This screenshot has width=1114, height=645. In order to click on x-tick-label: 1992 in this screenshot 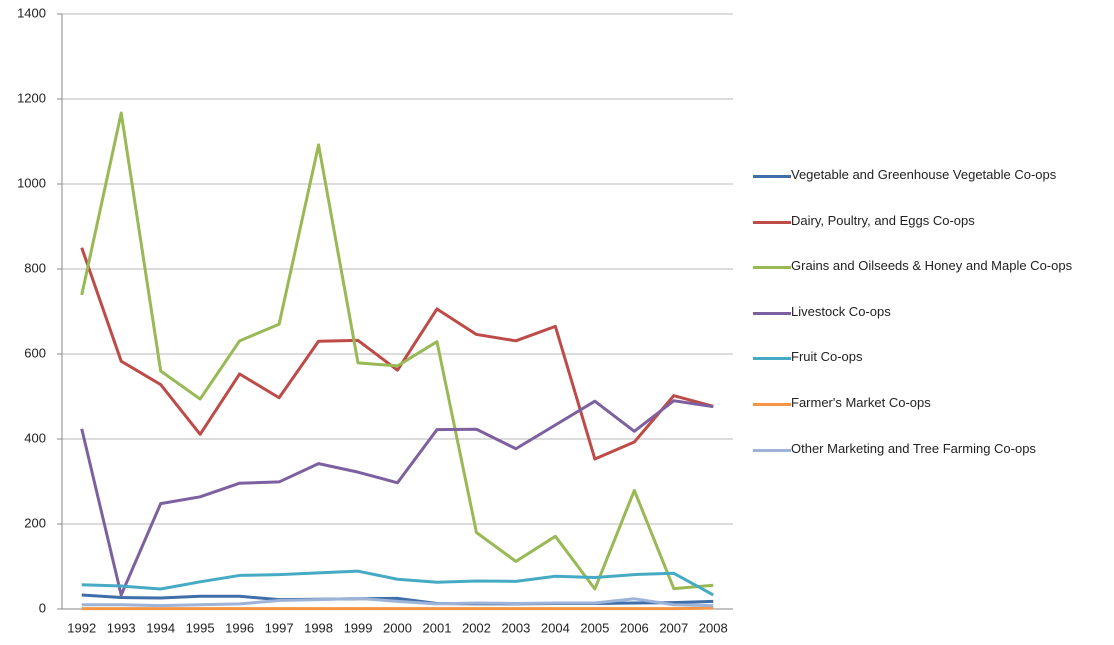, I will do `click(81, 627)`.